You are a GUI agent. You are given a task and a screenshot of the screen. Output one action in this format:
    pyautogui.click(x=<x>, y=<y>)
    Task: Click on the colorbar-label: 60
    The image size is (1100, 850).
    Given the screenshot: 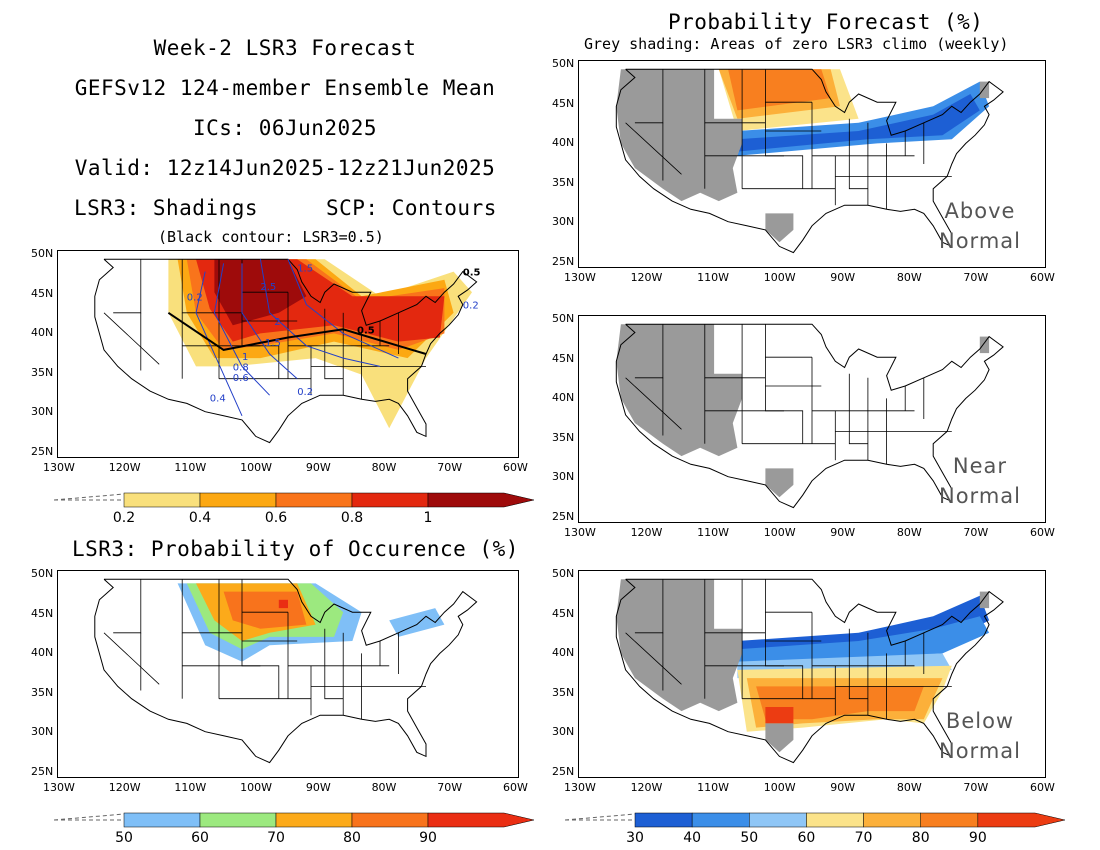 What is the action you would take?
    pyautogui.click(x=806, y=838)
    